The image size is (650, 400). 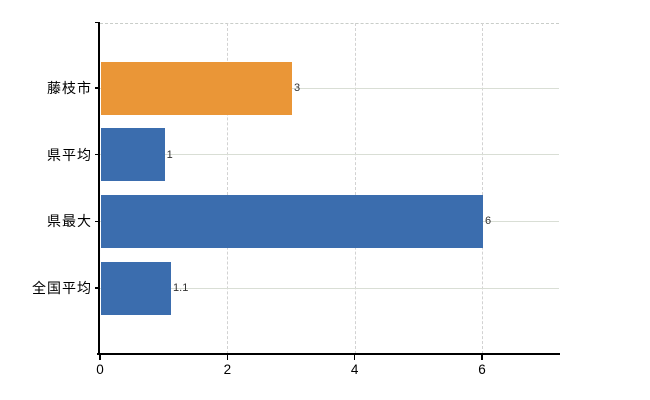 What do you see at coordinates (181, 288) in the screenshot?
I see `value-label: 1.1` at bounding box center [181, 288].